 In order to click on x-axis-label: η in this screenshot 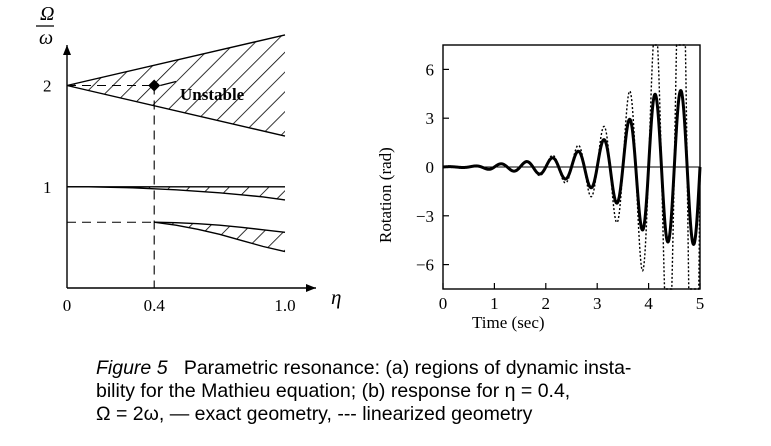, I will do `click(336, 297)`.